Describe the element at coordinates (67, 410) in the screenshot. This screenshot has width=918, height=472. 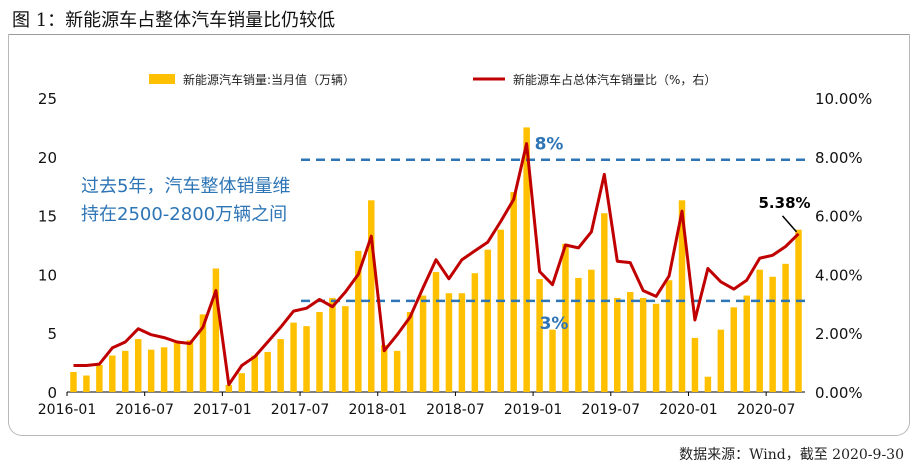
I see `x-tick-label: 2016-01` at that location.